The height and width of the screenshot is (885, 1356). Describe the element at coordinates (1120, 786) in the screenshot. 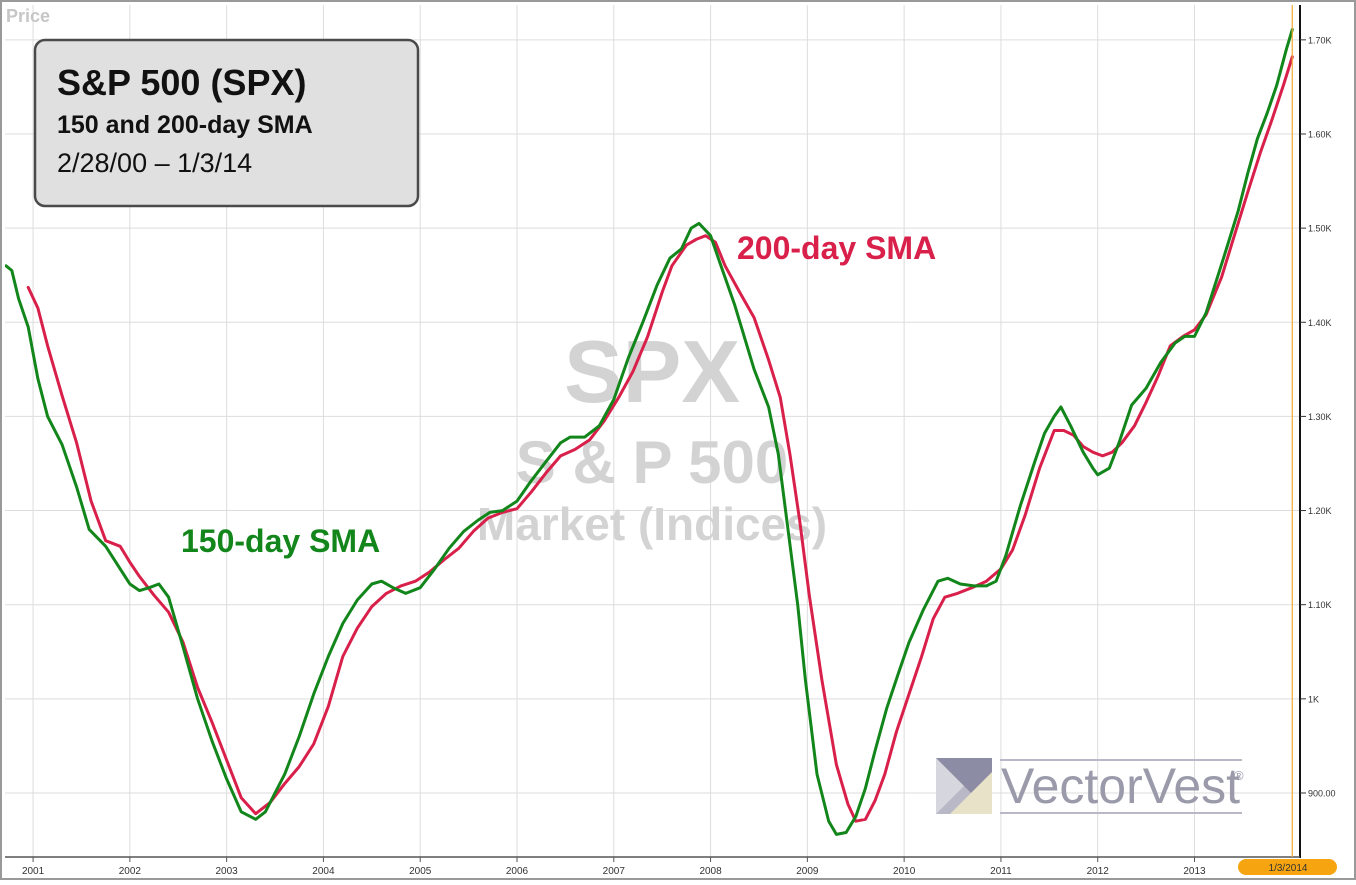

I see `vectorvest-logo-text: VectorVest` at that location.